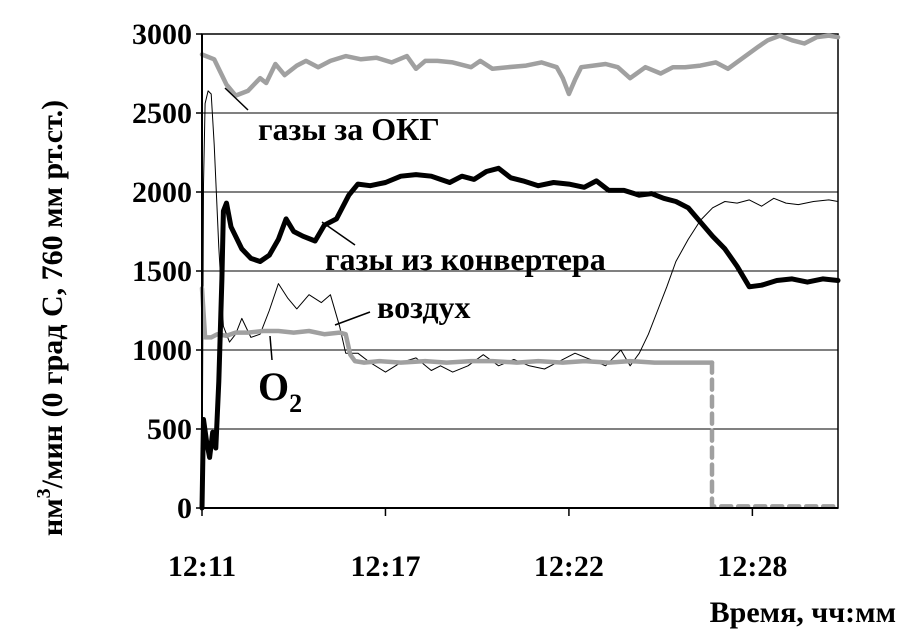 Image resolution: width=904 pixels, height=641 pixels. What do you see at coordinates (162, 192) in the screenshot?
I see `y-tick-label: 2000` at bounding box center [162, 192].